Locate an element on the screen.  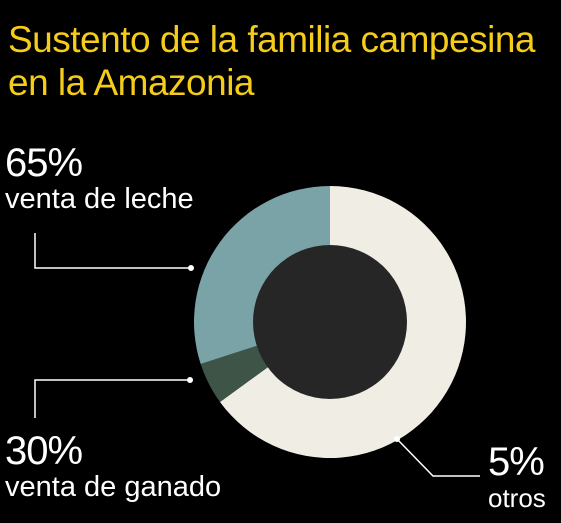
leader-dot-otros is located at coordinates (397, 439).